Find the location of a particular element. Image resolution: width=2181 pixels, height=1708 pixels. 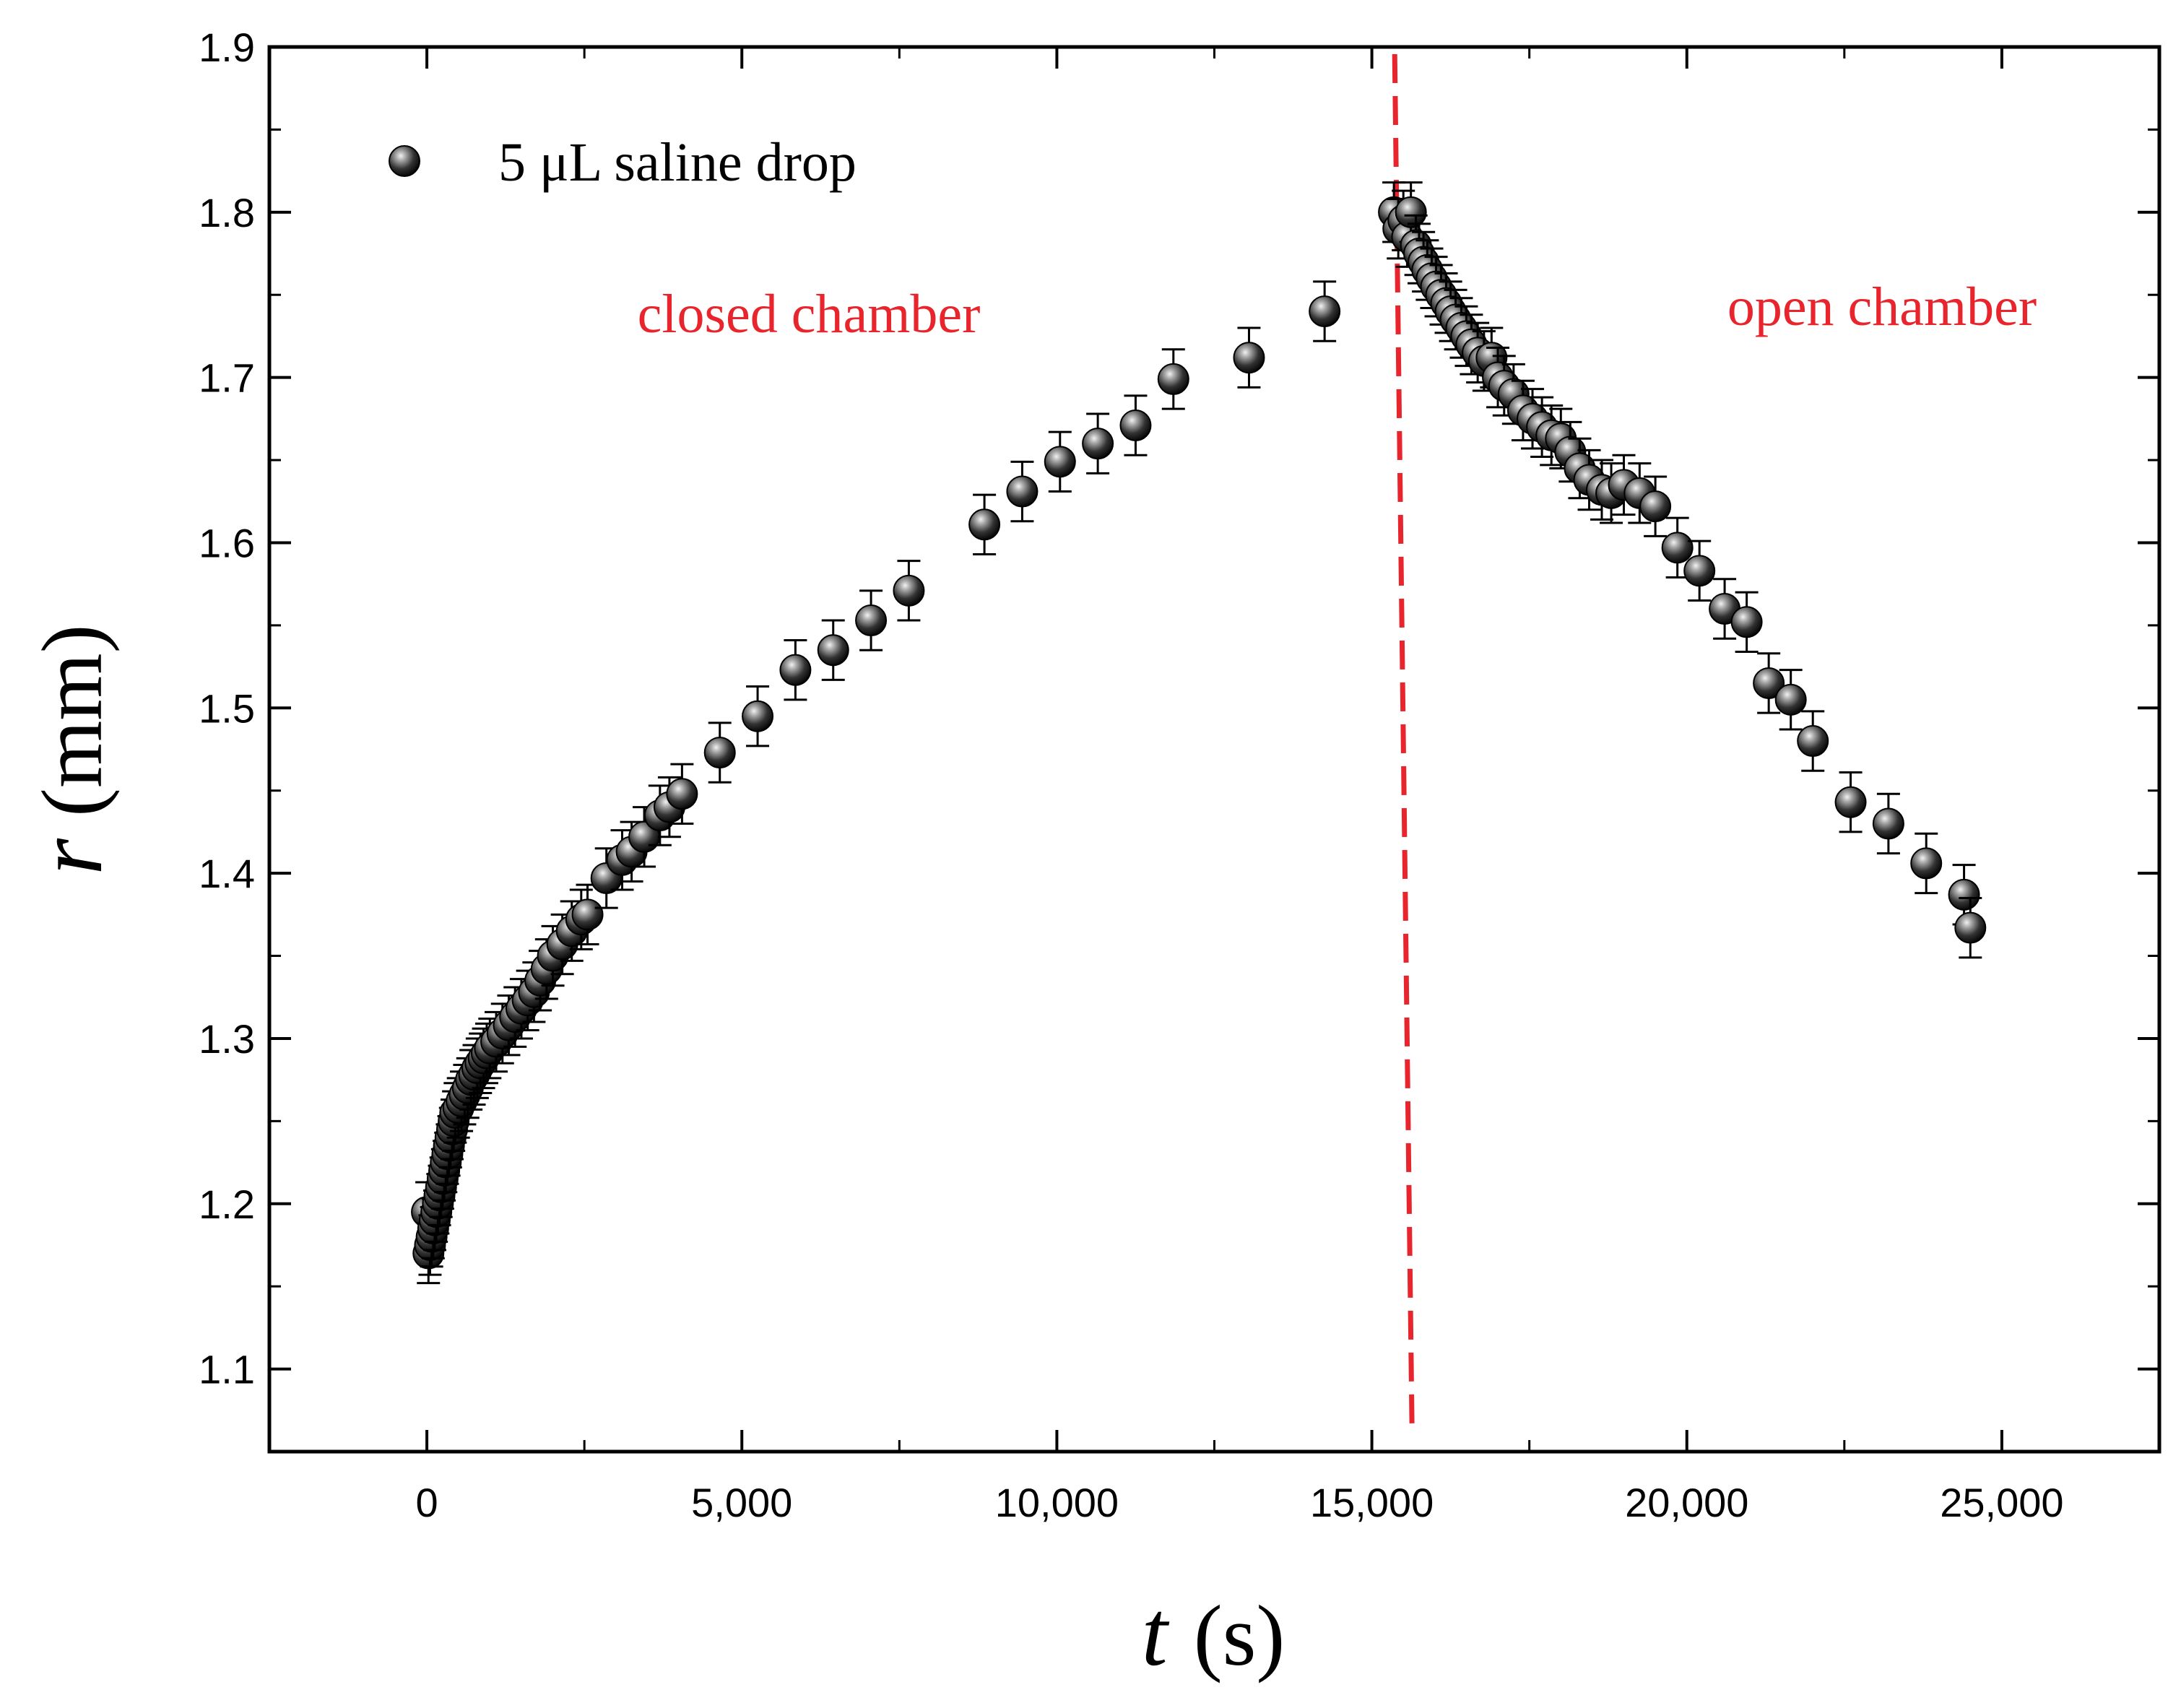

annotation-open-chamber: open chamber is located at coordinates (1882, 307).